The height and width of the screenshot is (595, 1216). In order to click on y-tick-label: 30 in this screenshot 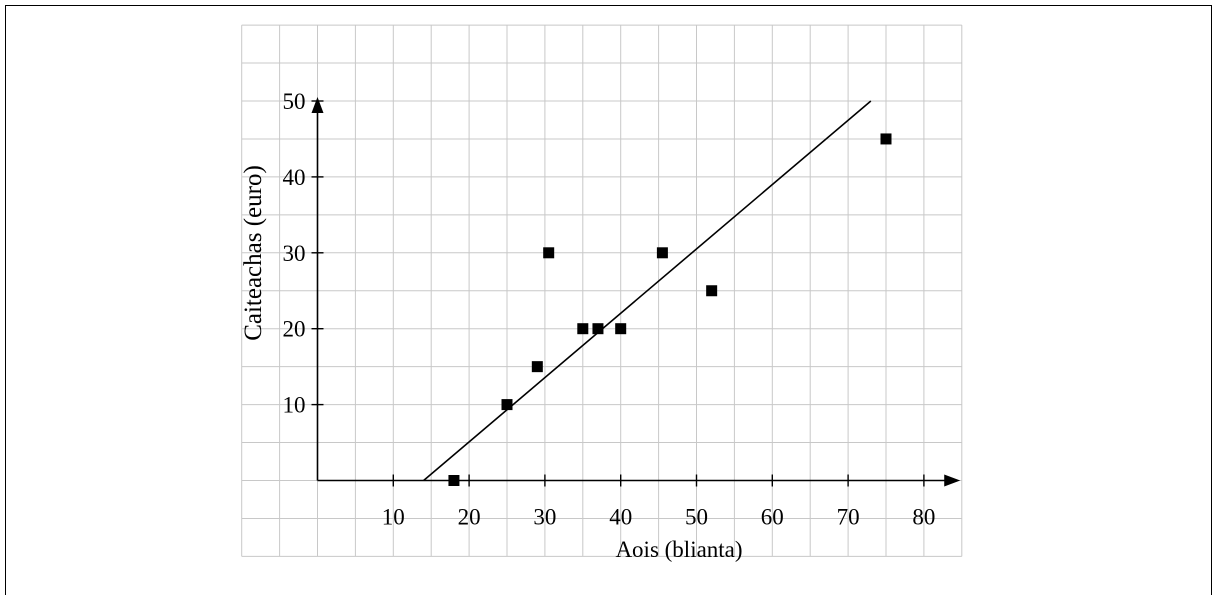, I will do `click(294, 253)`.